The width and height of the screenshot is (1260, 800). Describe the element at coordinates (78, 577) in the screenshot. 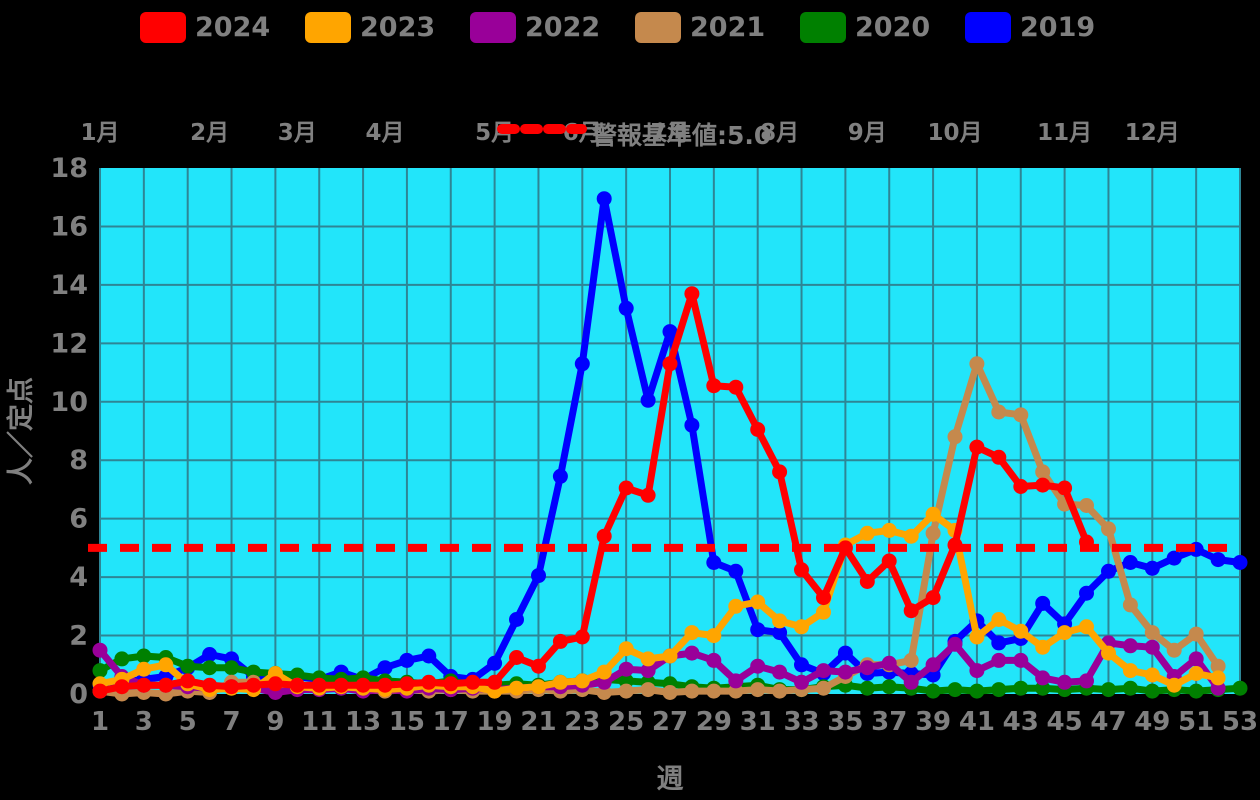

I see `y-tick-label-4: 4` at that location.